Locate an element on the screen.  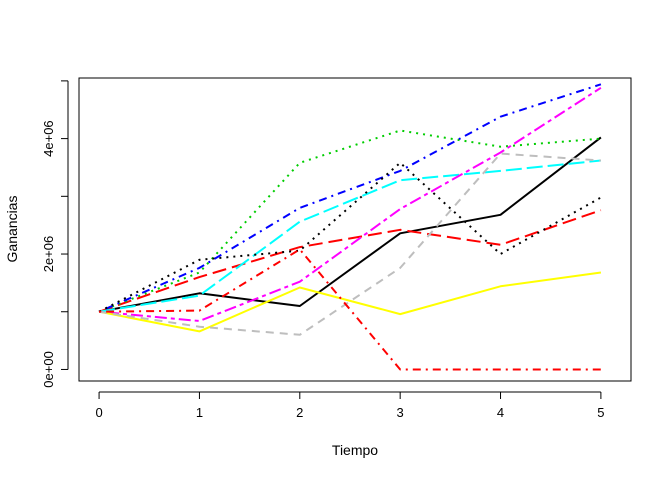
y-tick-label: 2e+06 is located at coordinates (48, 254).